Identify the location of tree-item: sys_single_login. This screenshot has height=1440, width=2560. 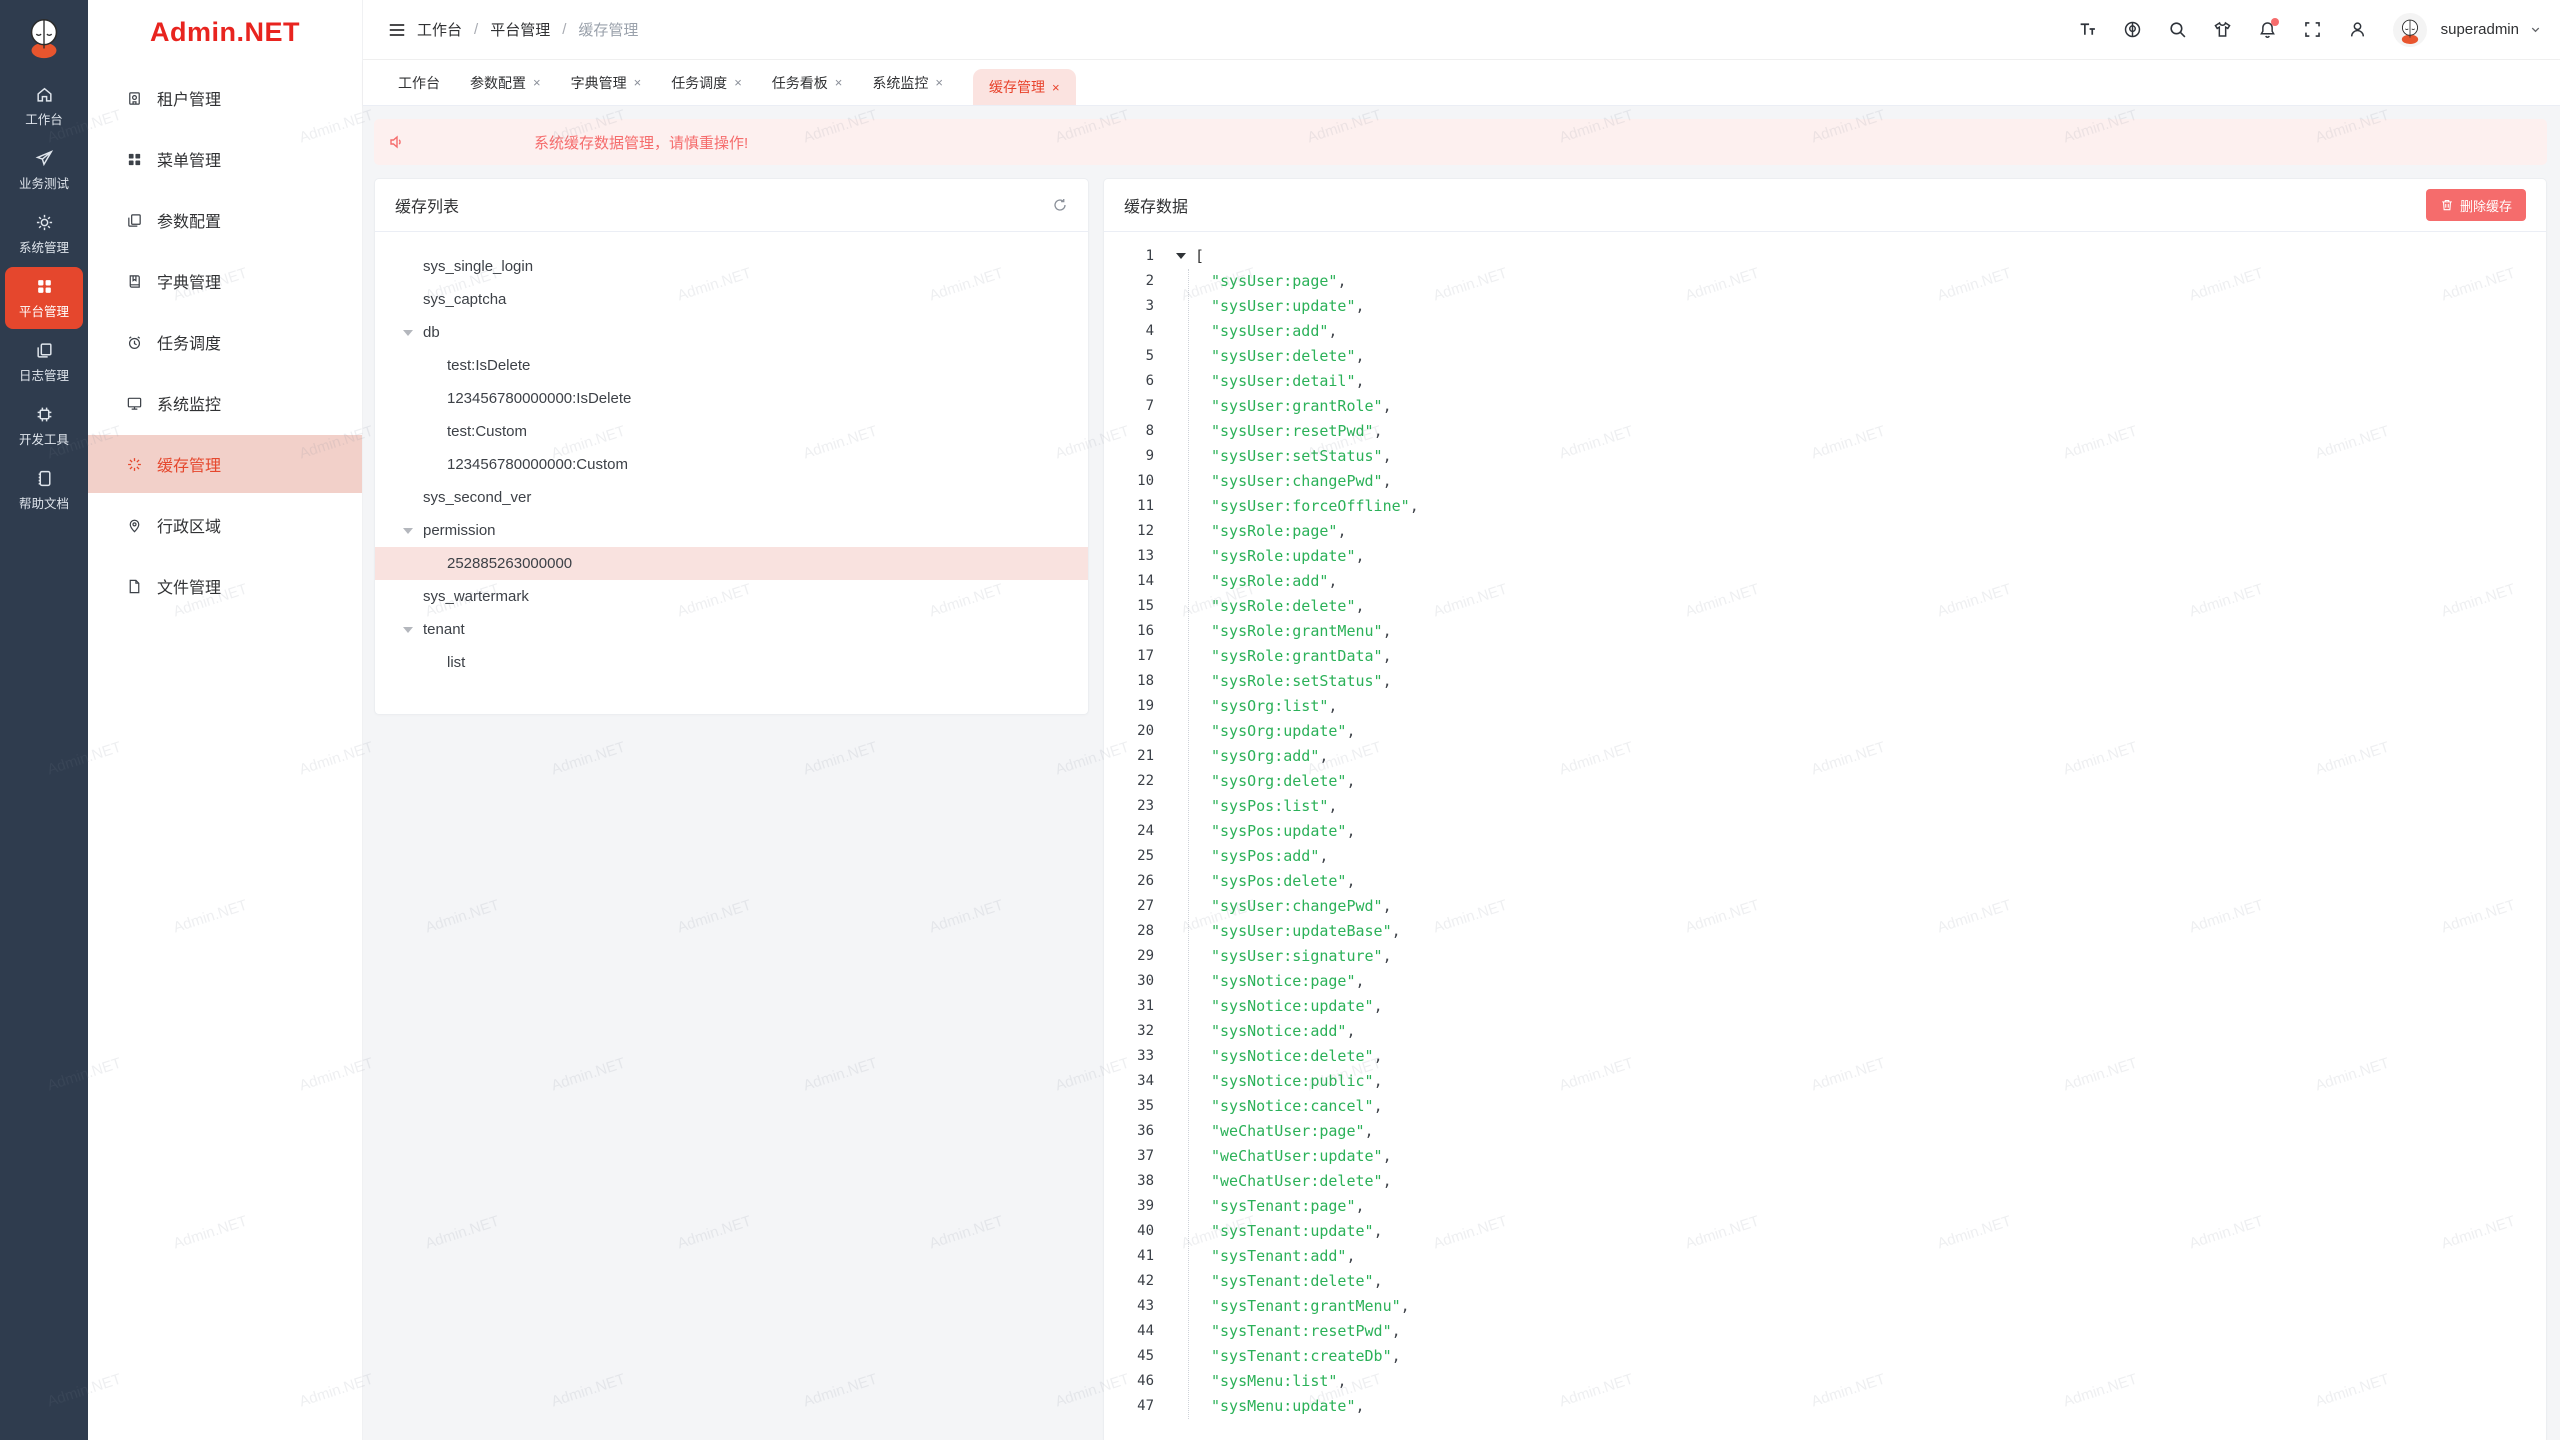
(731, 266).